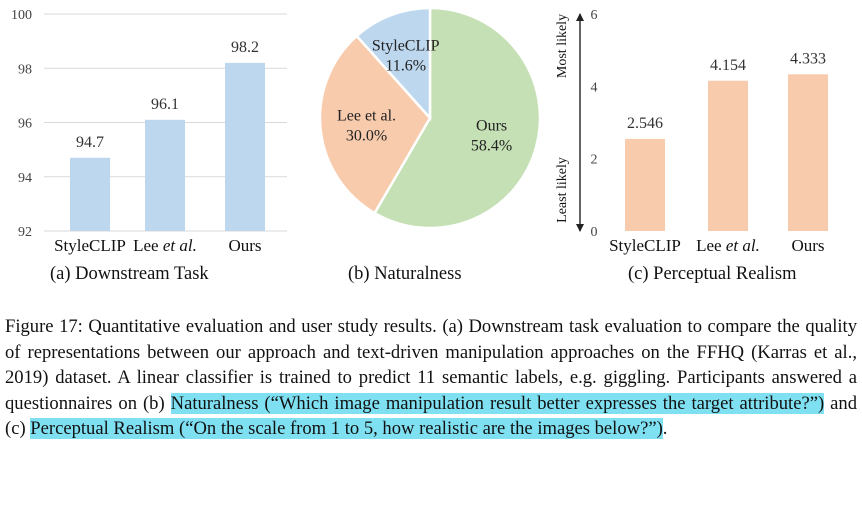 The image size is (862, 508). Describe the element at coordinates (711, 245) in the screenshot. I see `xtick-label-c-part: Lee` at that location.